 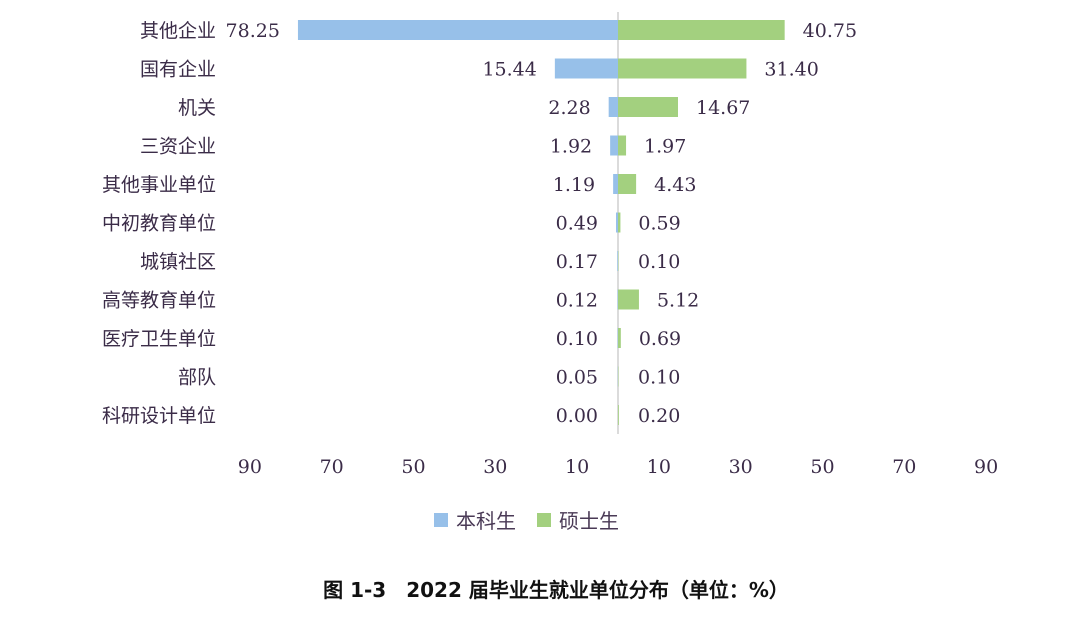 What do you see at coordinates (660, 339) in the screenshot?
I see `value-label-master: 0.69` at bounding box center [660, 339].